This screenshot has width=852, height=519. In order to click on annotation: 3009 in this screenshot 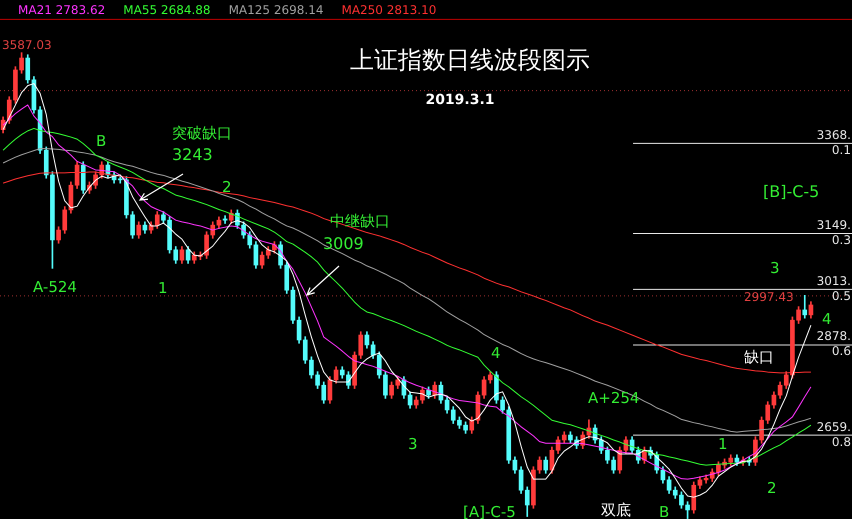, I will do `click(343, 243)`.